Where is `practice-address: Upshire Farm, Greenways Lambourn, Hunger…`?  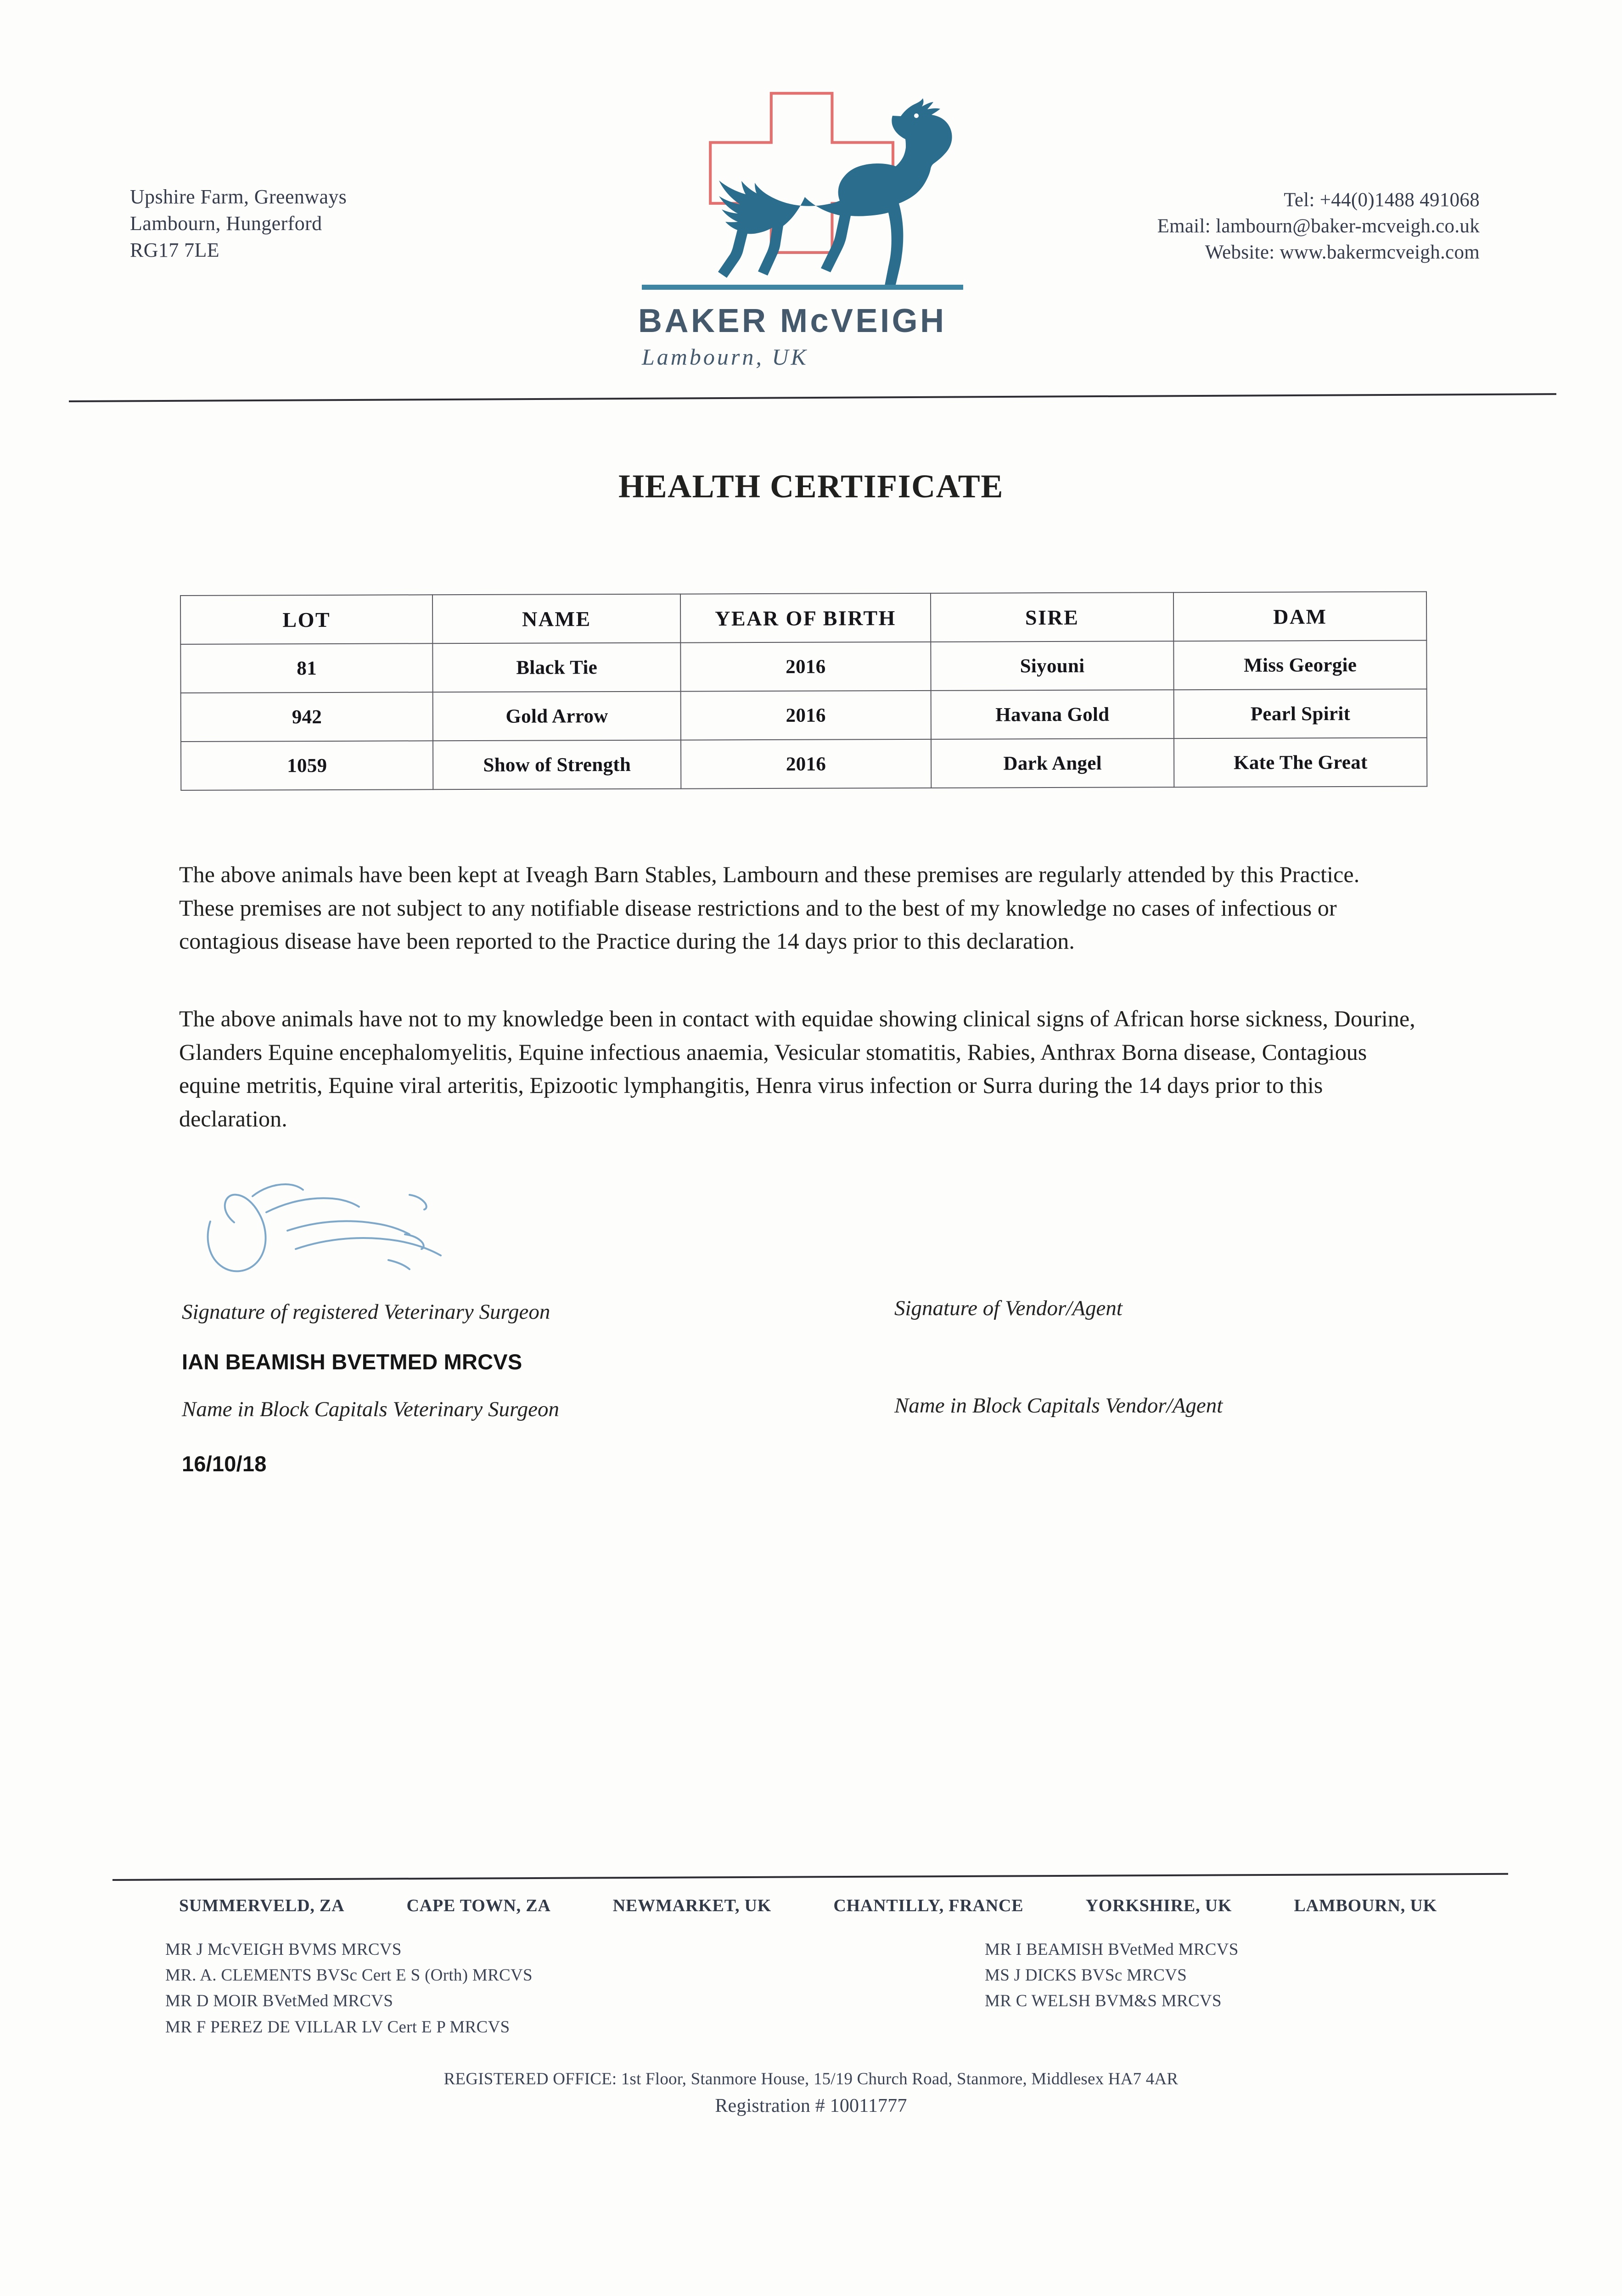 practice-address: Upshire Farm, Greenways Lambourn, Hunger… is located at coordinates (239, 224).